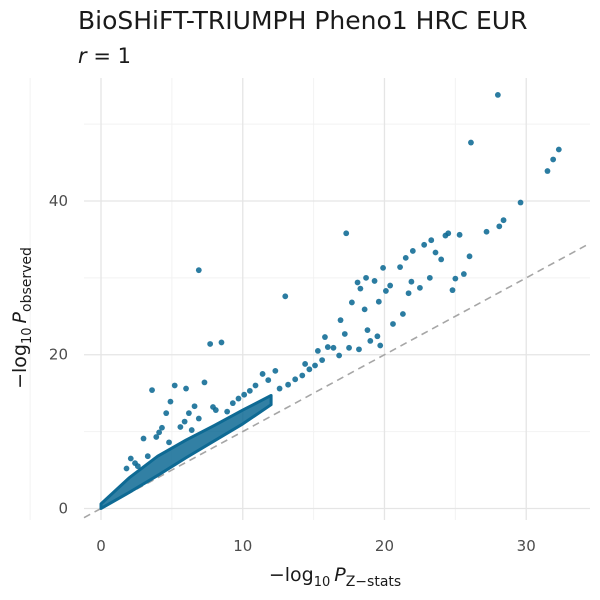 This screenshot has height=600, width=600. I want to click on y-tick-label: 40, so click(58, 201).